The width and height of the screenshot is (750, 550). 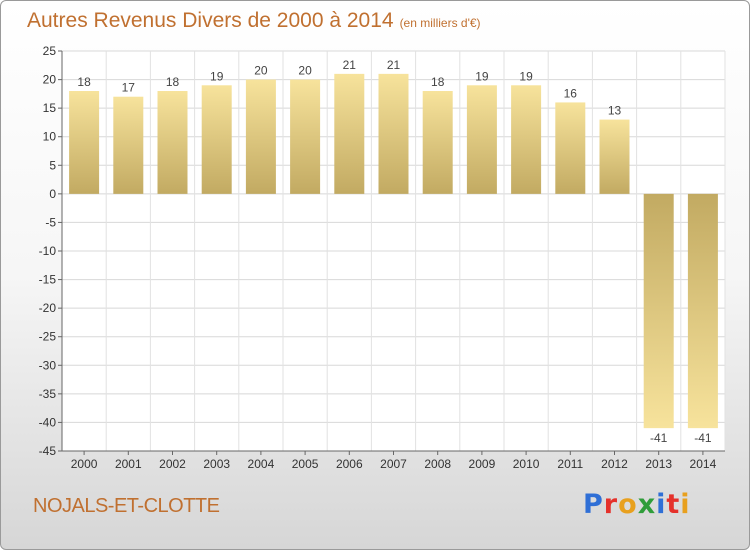 I want to click on x-tick-label: 2000, so click(x=84, y=464).